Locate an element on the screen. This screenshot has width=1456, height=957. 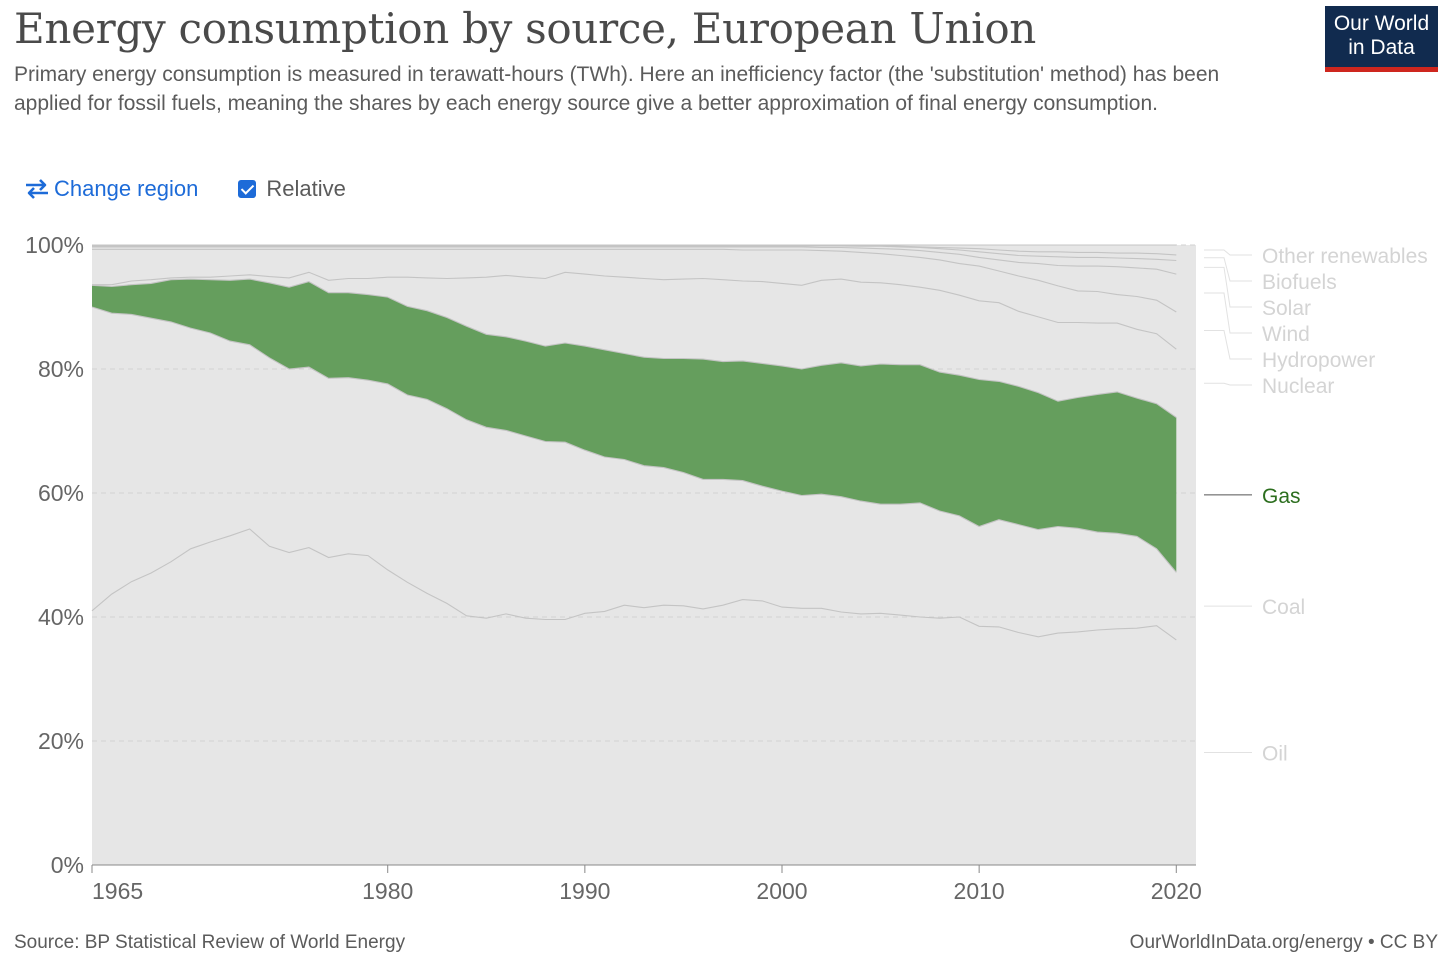
owid-logo: Our World in Data is located at coordinates (1381, 39).